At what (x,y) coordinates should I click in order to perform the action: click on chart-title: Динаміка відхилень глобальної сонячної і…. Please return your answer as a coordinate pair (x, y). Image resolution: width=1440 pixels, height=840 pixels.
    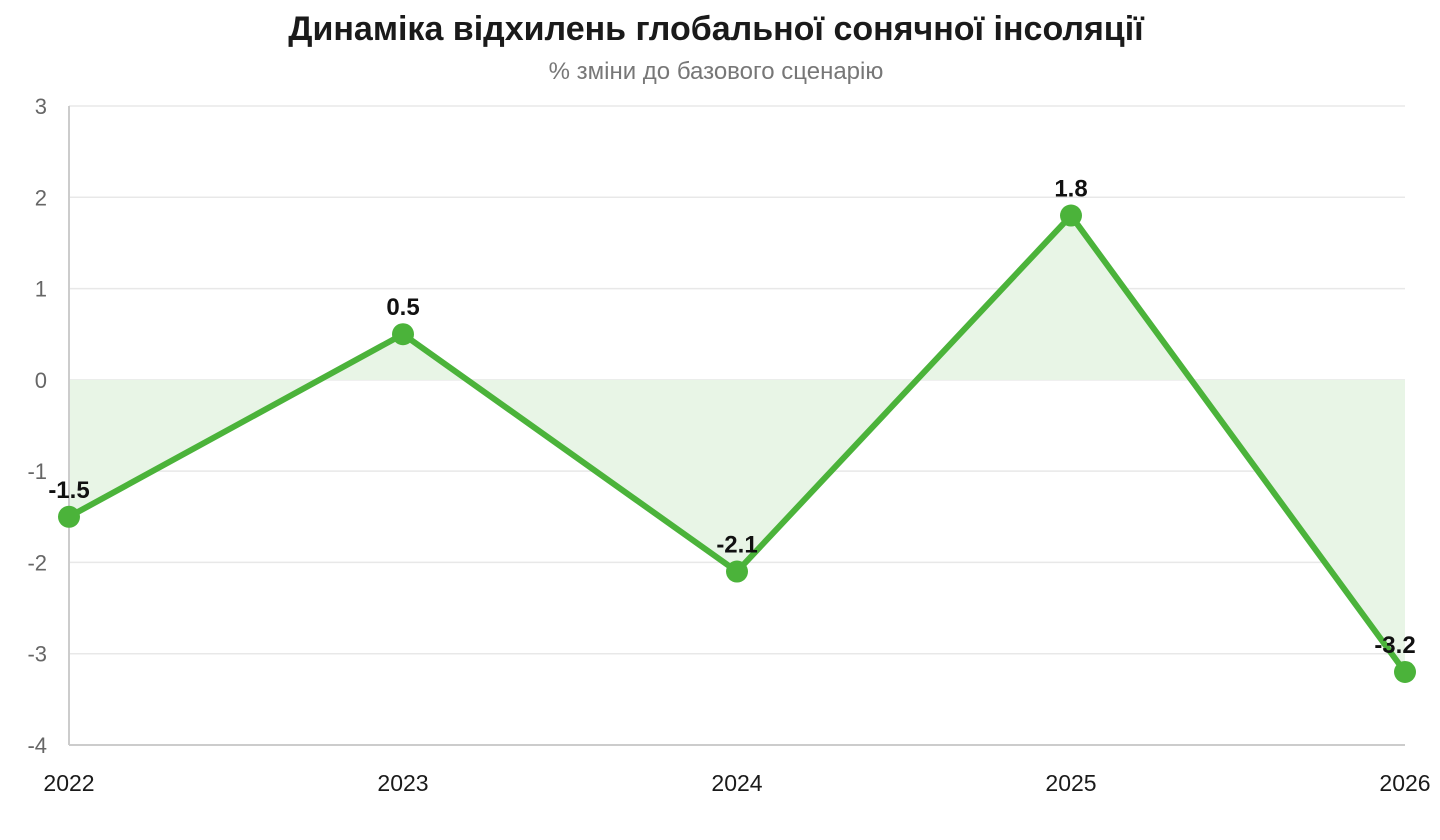
    Looking at the image, I should click on (716, 29).